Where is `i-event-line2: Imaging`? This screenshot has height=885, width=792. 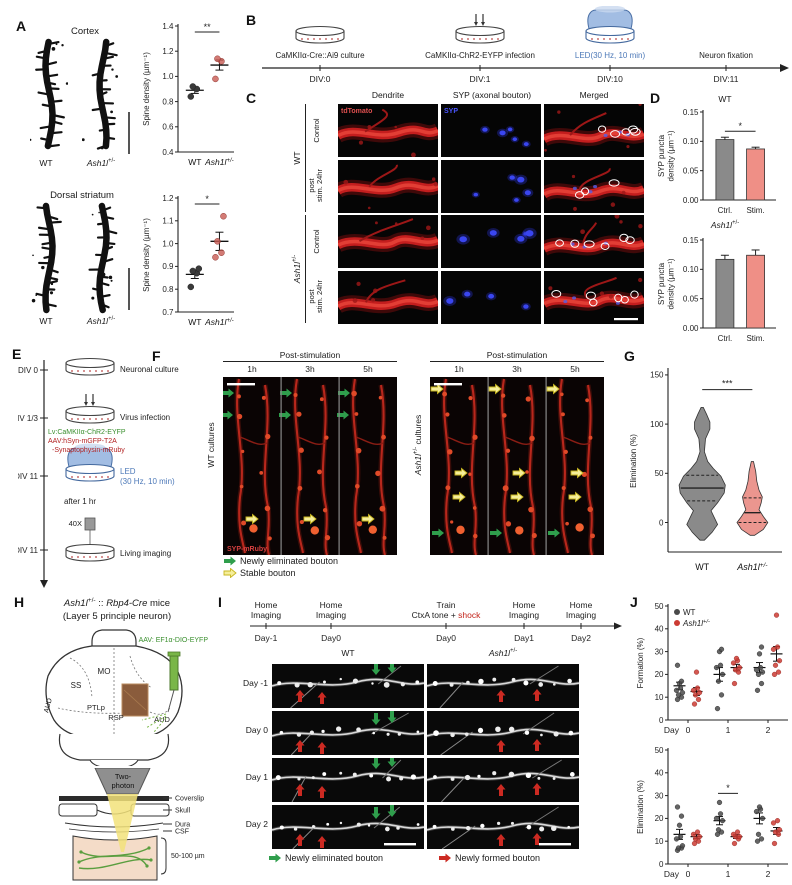 i-event-line2: Imaging is located at coordinates (331, 615).